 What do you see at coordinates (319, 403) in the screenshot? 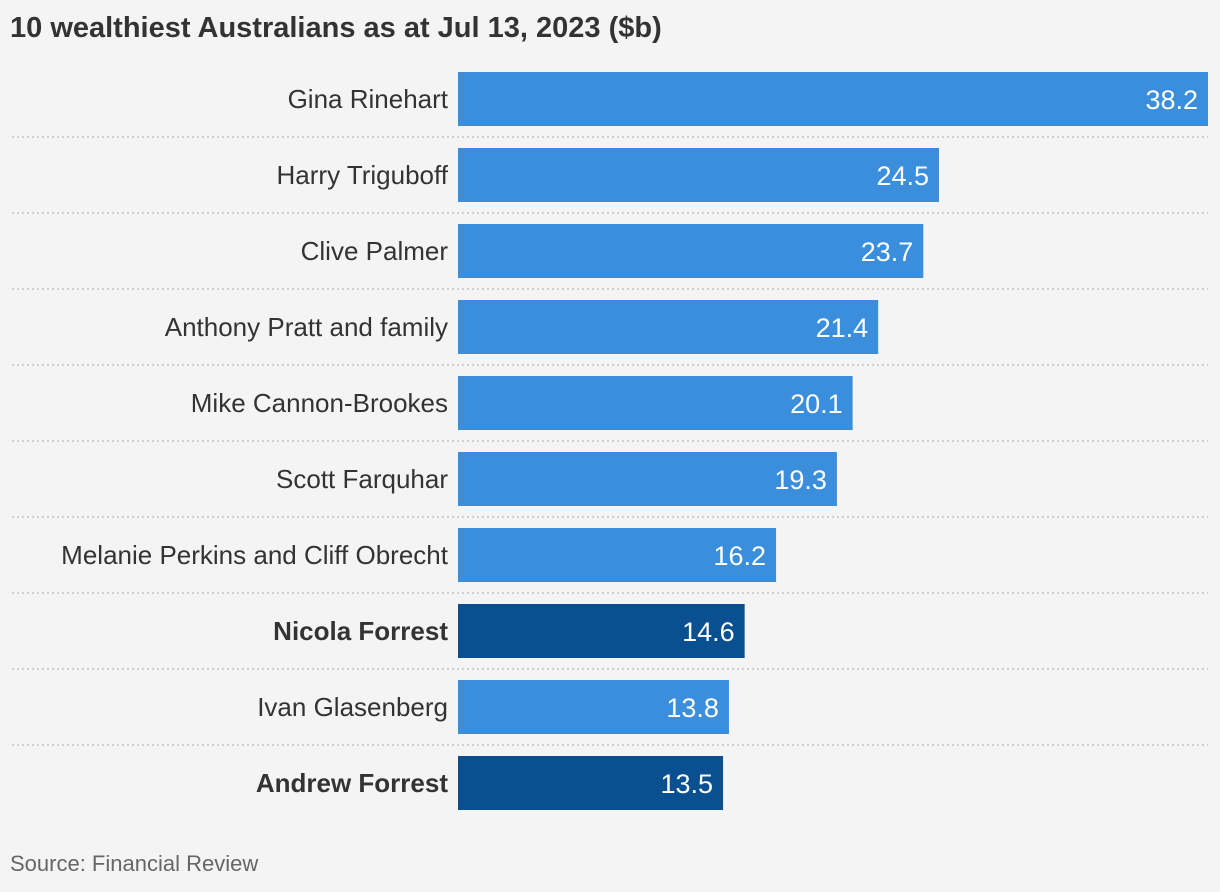
I see `category-label: Mike Cannon-Brookes` at bounding box center [319, 403].